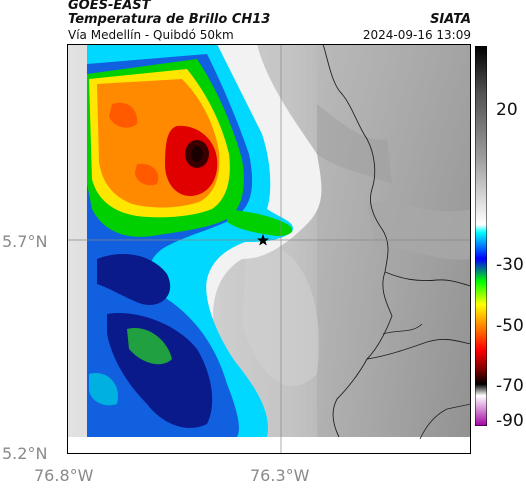  Describe the element at coordinates (510, 326) in the screenshot. I see `colorbar-tick: -50` at that location.